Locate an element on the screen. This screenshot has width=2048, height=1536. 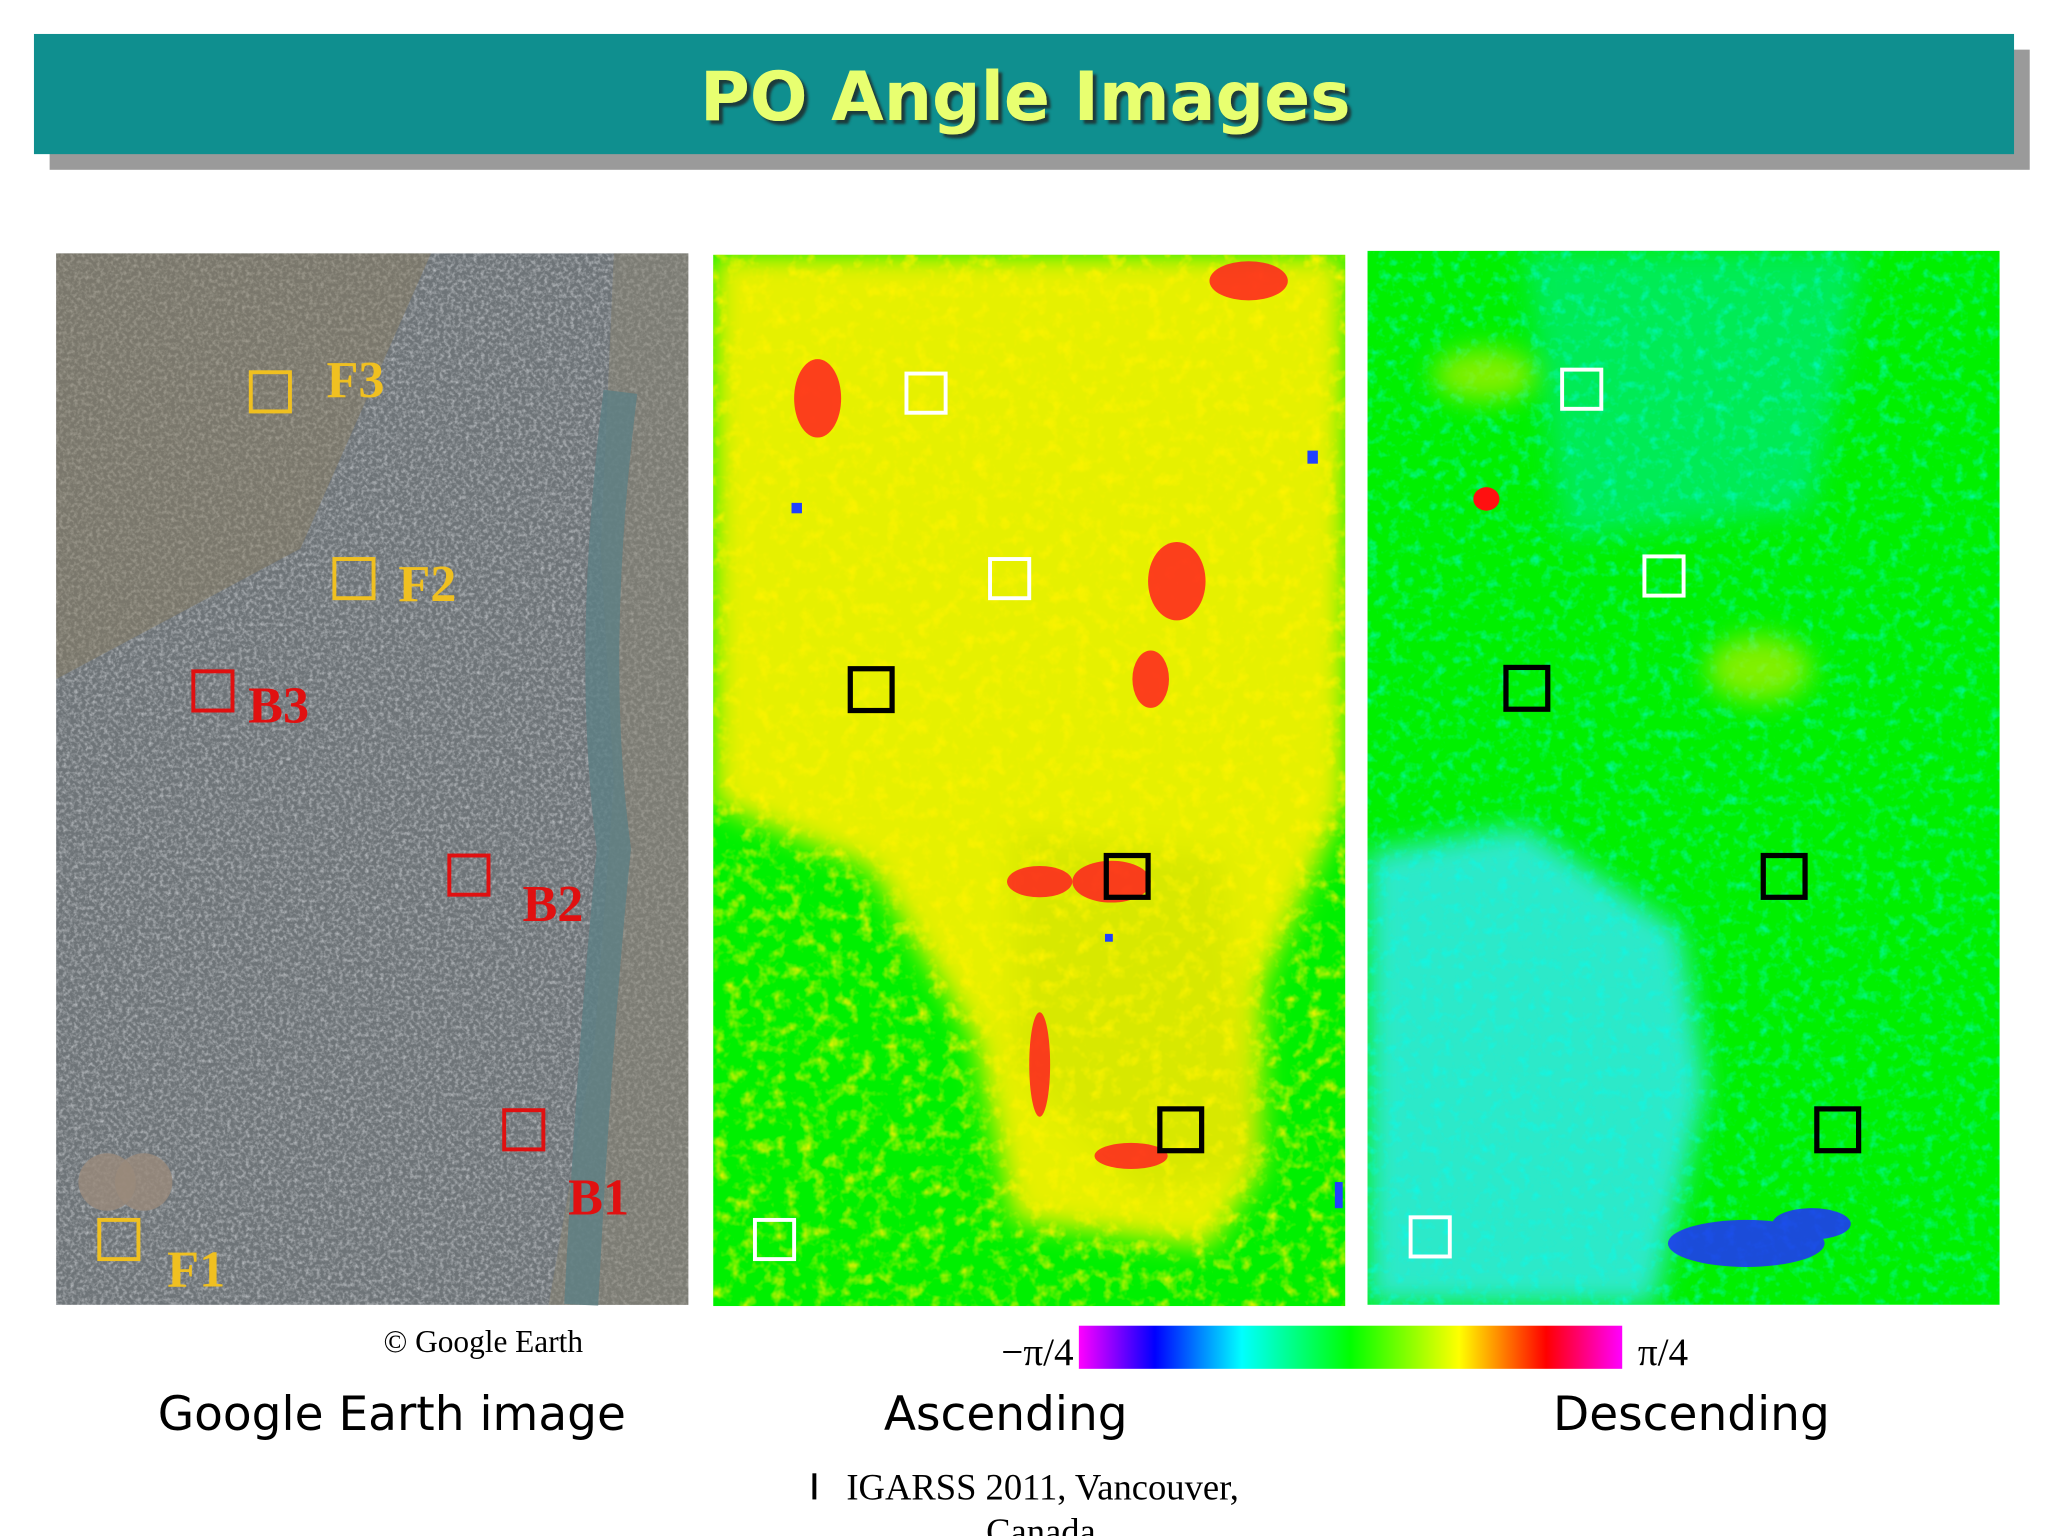
title-bar is located at coordinates (1024, 94).